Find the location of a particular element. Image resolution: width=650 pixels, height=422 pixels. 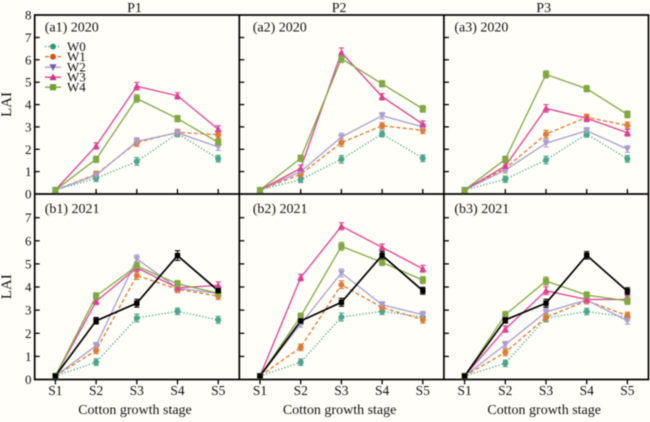

svg-text: 8 is located at coordinates (28, 15).